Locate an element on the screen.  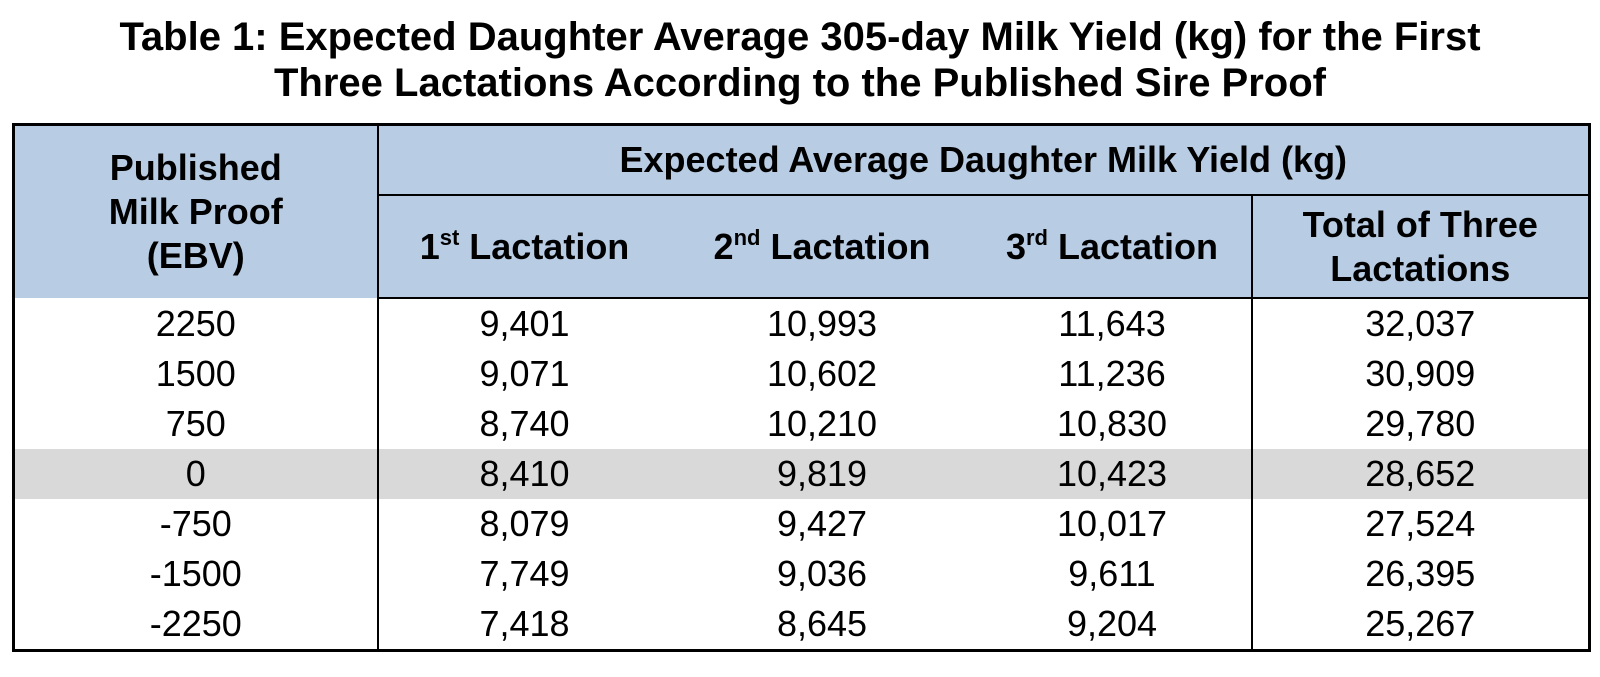
lactation-1-header: 1st Lactation is located at coordinates (524, 247).